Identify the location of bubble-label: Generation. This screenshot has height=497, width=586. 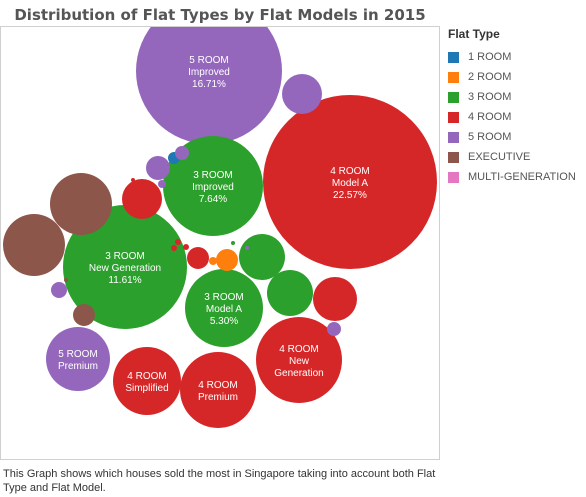
(298, 373).